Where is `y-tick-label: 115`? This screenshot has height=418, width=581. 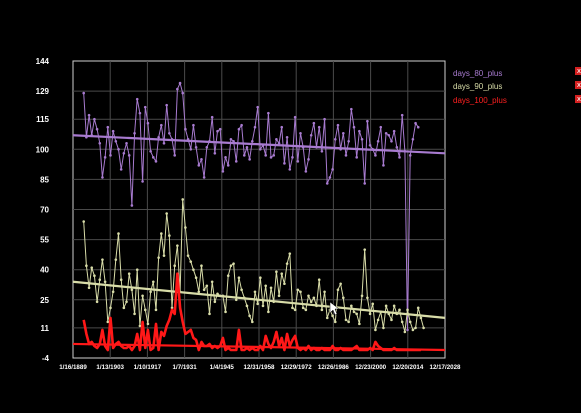 y-tick-label: 115 is located at coordinates (42, 119).